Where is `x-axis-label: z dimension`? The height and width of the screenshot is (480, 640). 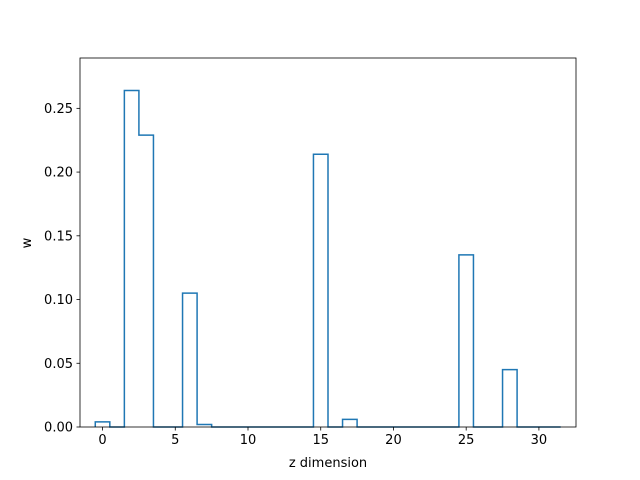 x-axis-label: z dimension is located at coordinates (328, 463).